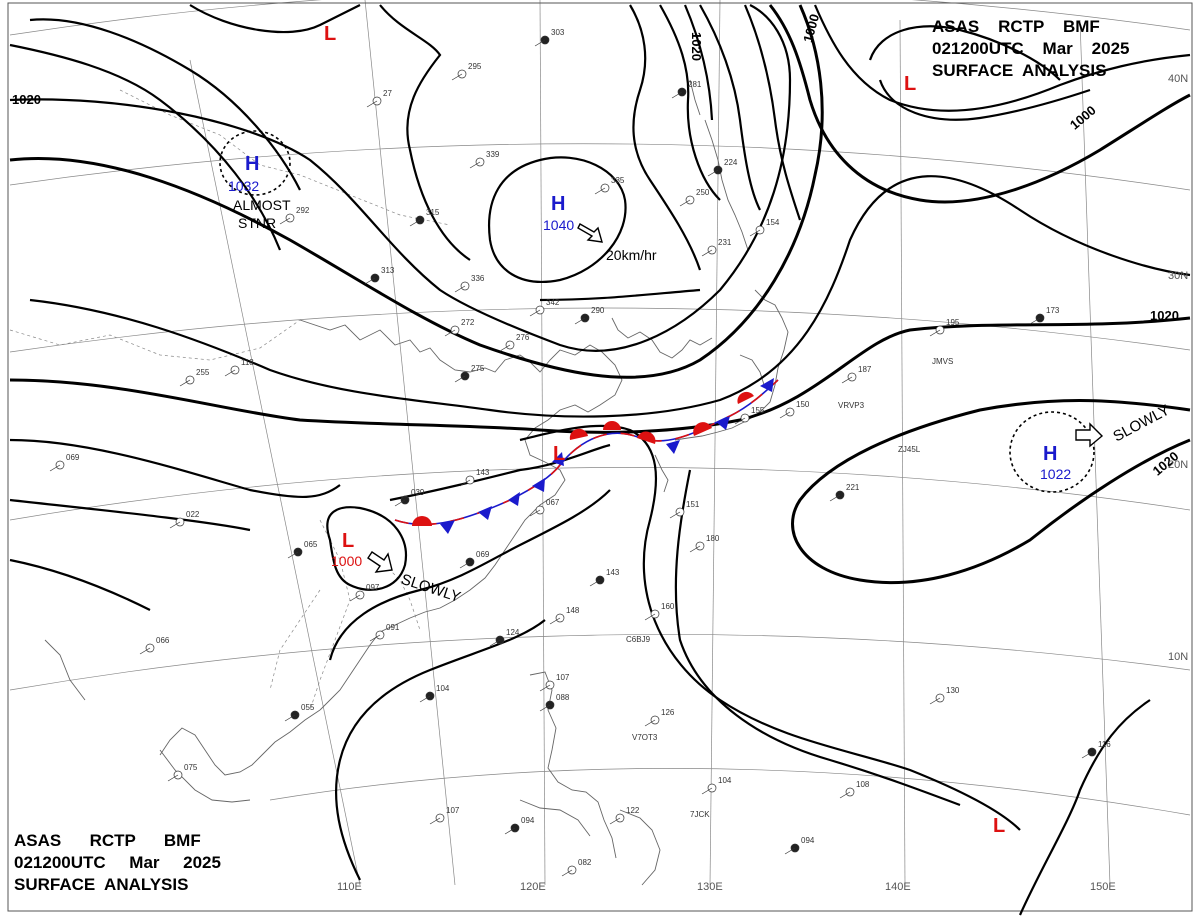 This screenshot has height=919, width=1200. Describe the element at coordinates (803, 404) in the screenshot. I see `station-pressure: 150` at that location.